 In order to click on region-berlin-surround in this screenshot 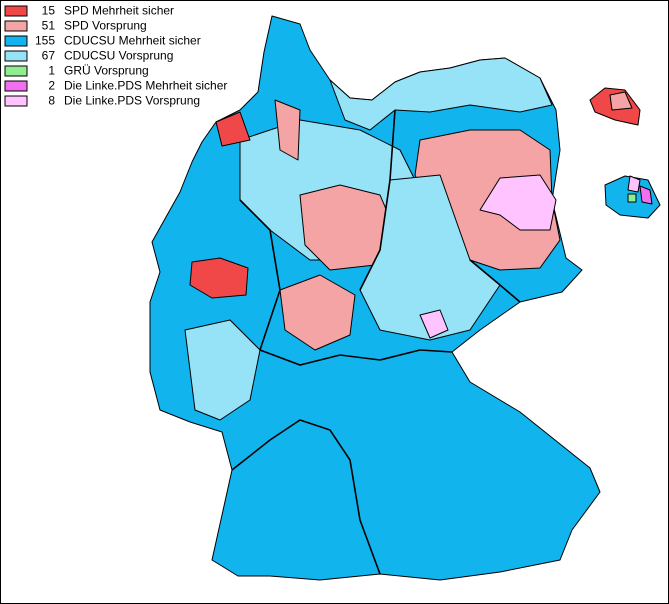, I will do `click(518, 202)`.